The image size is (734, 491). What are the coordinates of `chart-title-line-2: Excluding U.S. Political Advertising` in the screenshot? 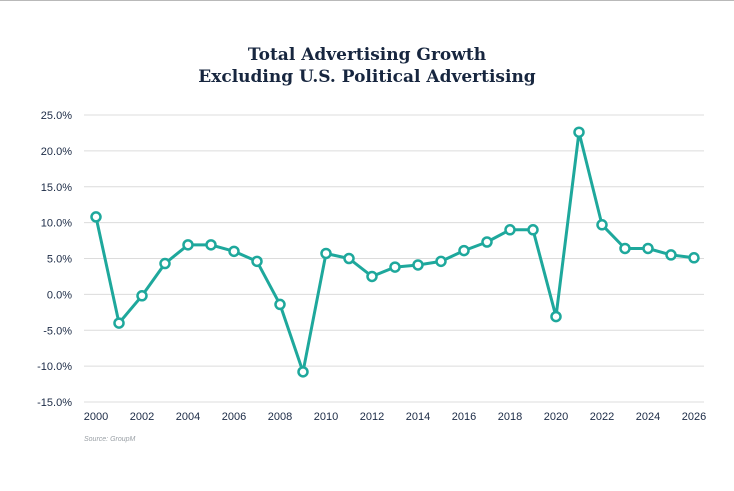 It's located at (367, 77).